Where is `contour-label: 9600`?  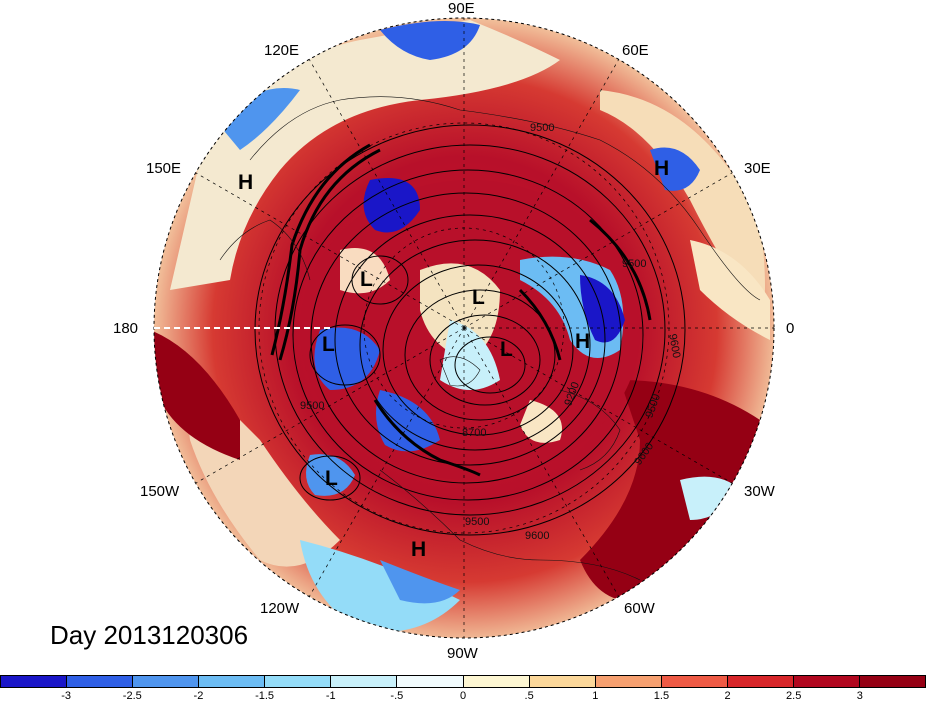
contour-label: 9600 is located at coordinates (537, 536).